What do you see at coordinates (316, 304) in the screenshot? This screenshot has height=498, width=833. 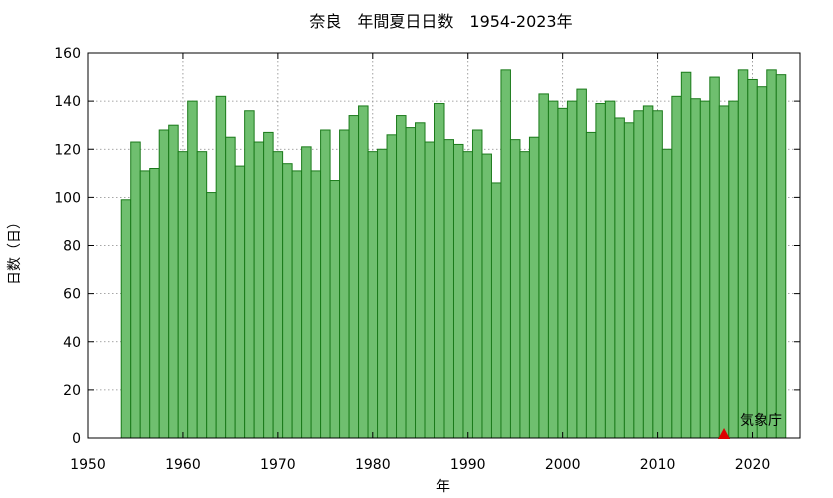 I see `bar-1974` at bounding box center [316, 304].